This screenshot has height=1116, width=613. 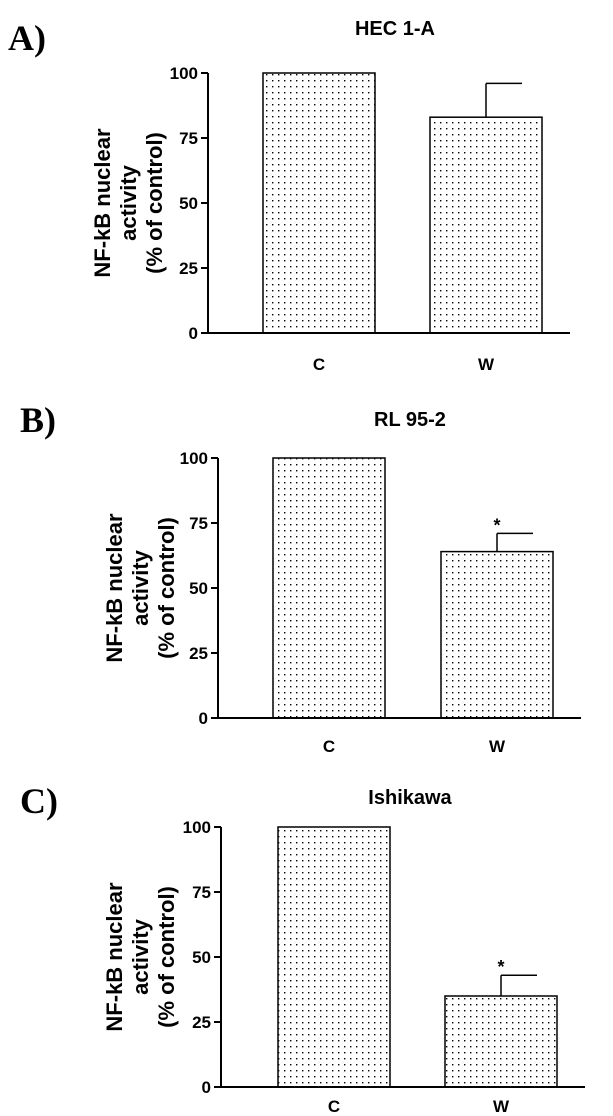 I want to click on panel-label: C), so click(x=39, y=801).